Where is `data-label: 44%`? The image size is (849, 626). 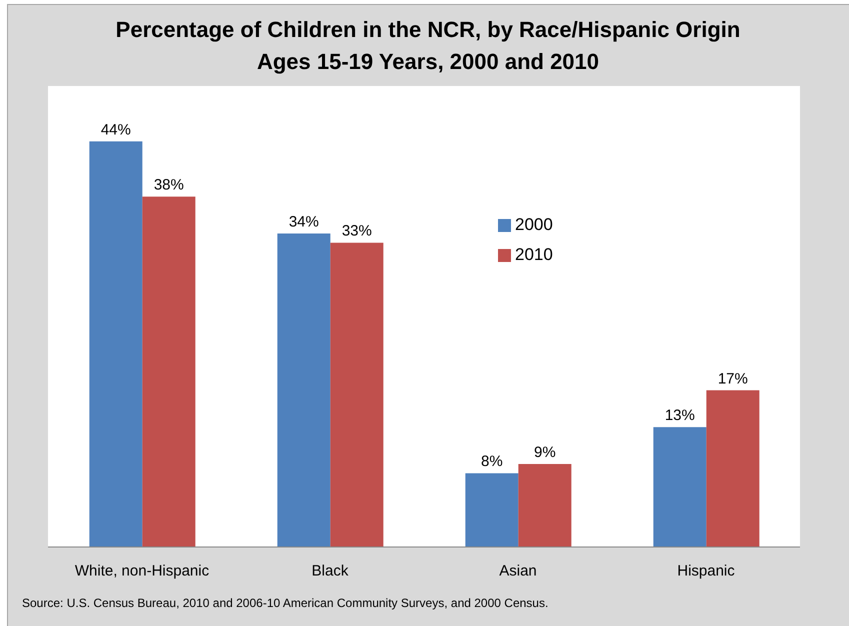 data-label: 44% is located at coordinates (115, 129).